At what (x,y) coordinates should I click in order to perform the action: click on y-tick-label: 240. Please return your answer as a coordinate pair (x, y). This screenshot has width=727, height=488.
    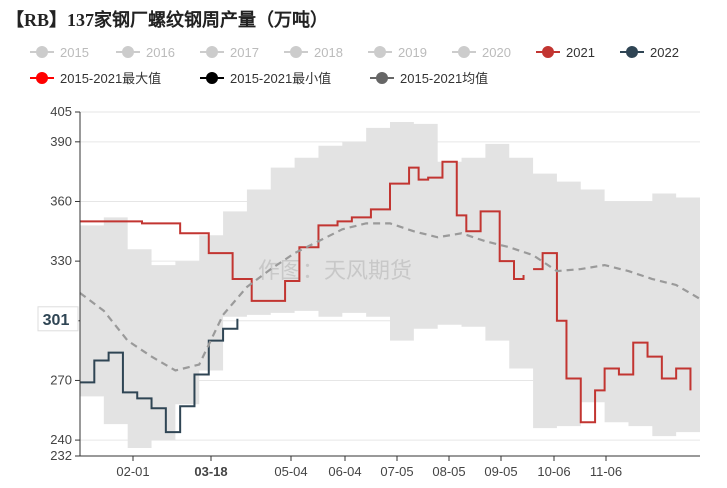
    Looking at the image, I should click on (61, 439).